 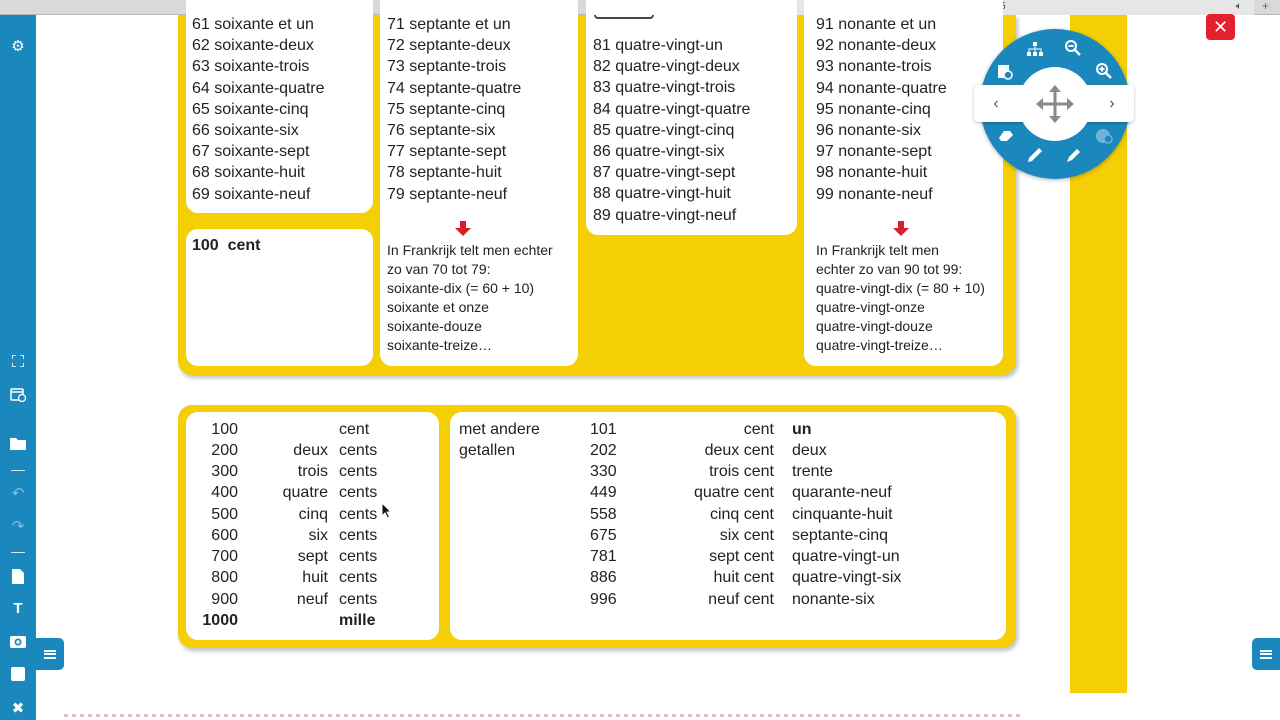 What do you see at coordinates (889, 269) in the screenshot?
I see `note-line: echter zo van 90 tot 99:` at bounding box center [889, 269].